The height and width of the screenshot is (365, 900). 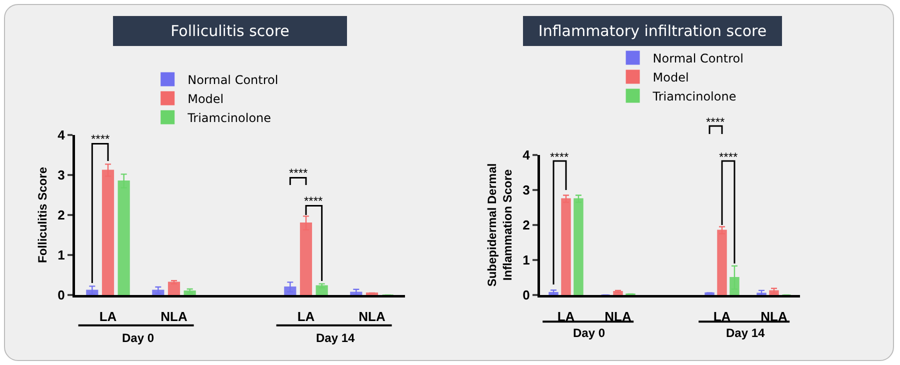 What do you see at coordinates (230, 31) in the screenshot?
I see `chart-title: Folliculitis score` at bounding box center [230, 31].